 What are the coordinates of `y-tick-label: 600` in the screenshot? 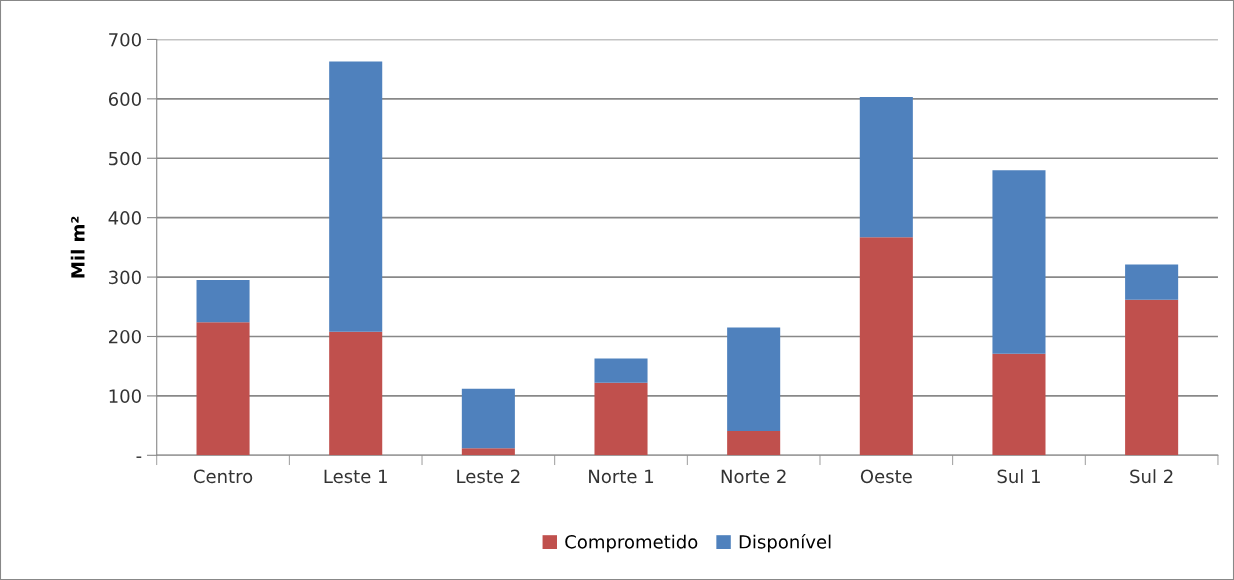 It's located at (124, 99).